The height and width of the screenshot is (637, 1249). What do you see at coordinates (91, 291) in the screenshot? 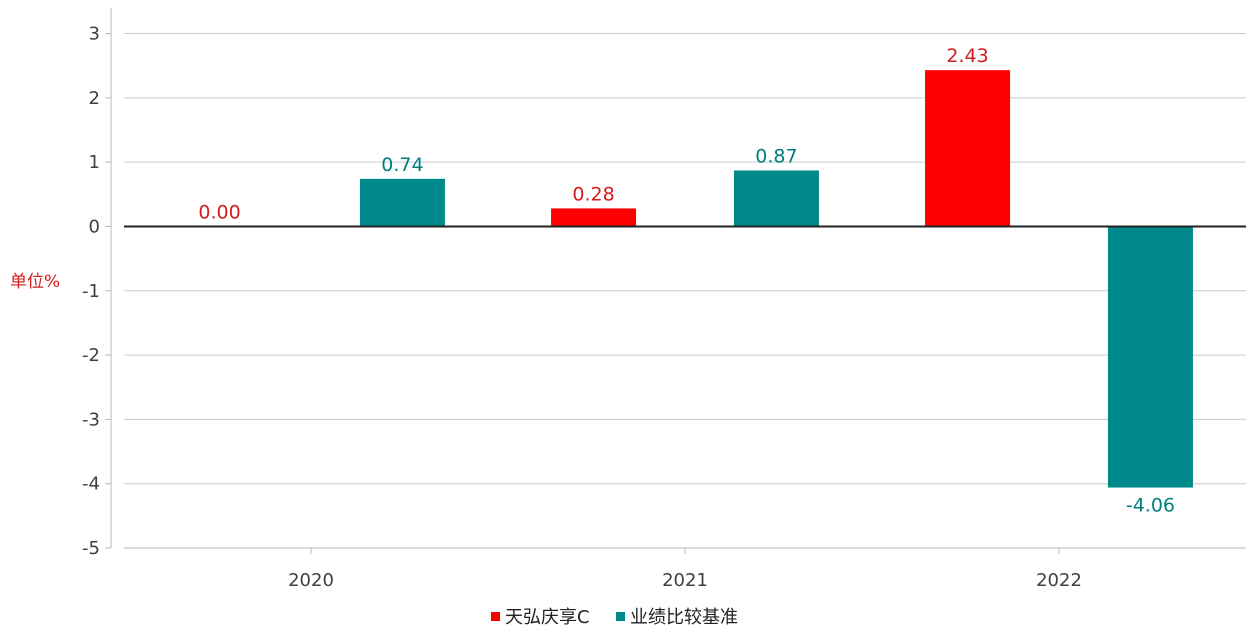
I see `y-tick-label: -1` at bounding box center [91, 291].